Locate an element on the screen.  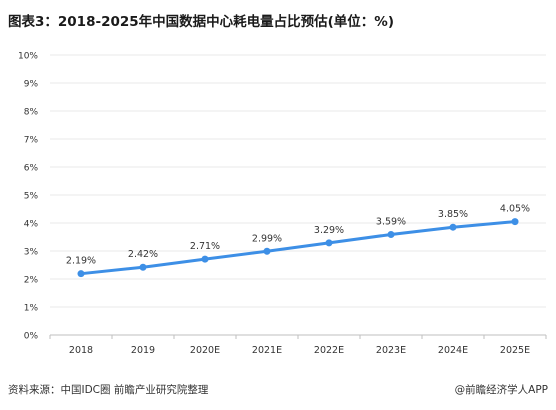
data-label: 2.19% is located at coordinates (81, 261).